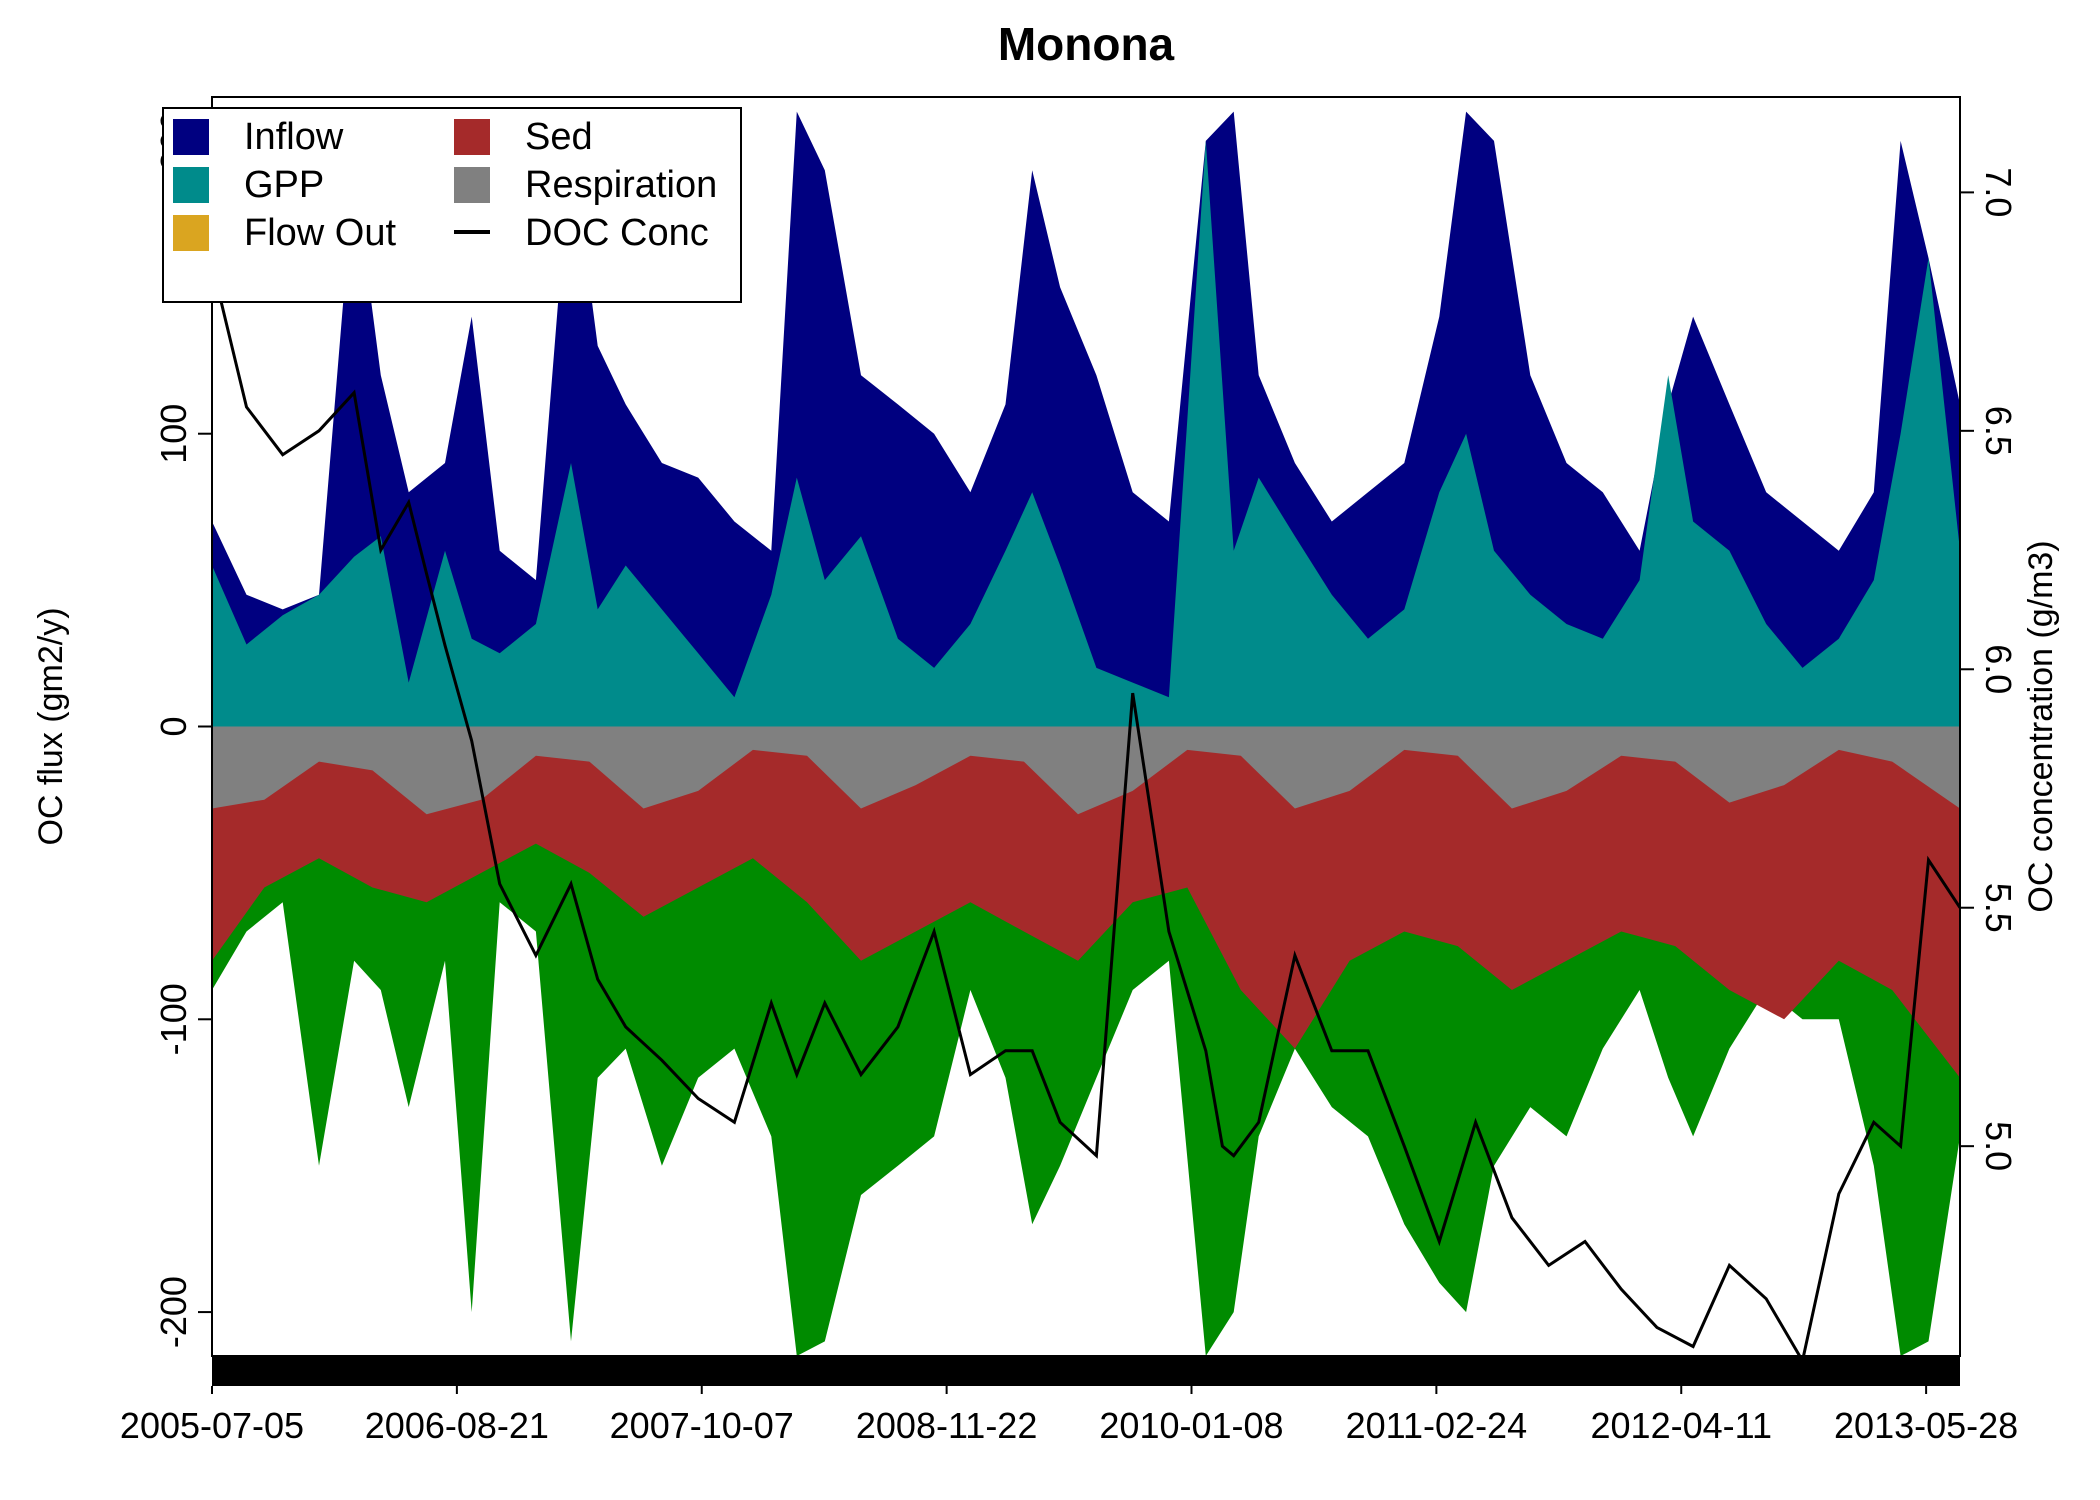 The height and width of the screenshot is (1500, 2100). Describe the element at coordinates (173, 726) in the screenshot. I see `left-tick-label: 0` at that location.